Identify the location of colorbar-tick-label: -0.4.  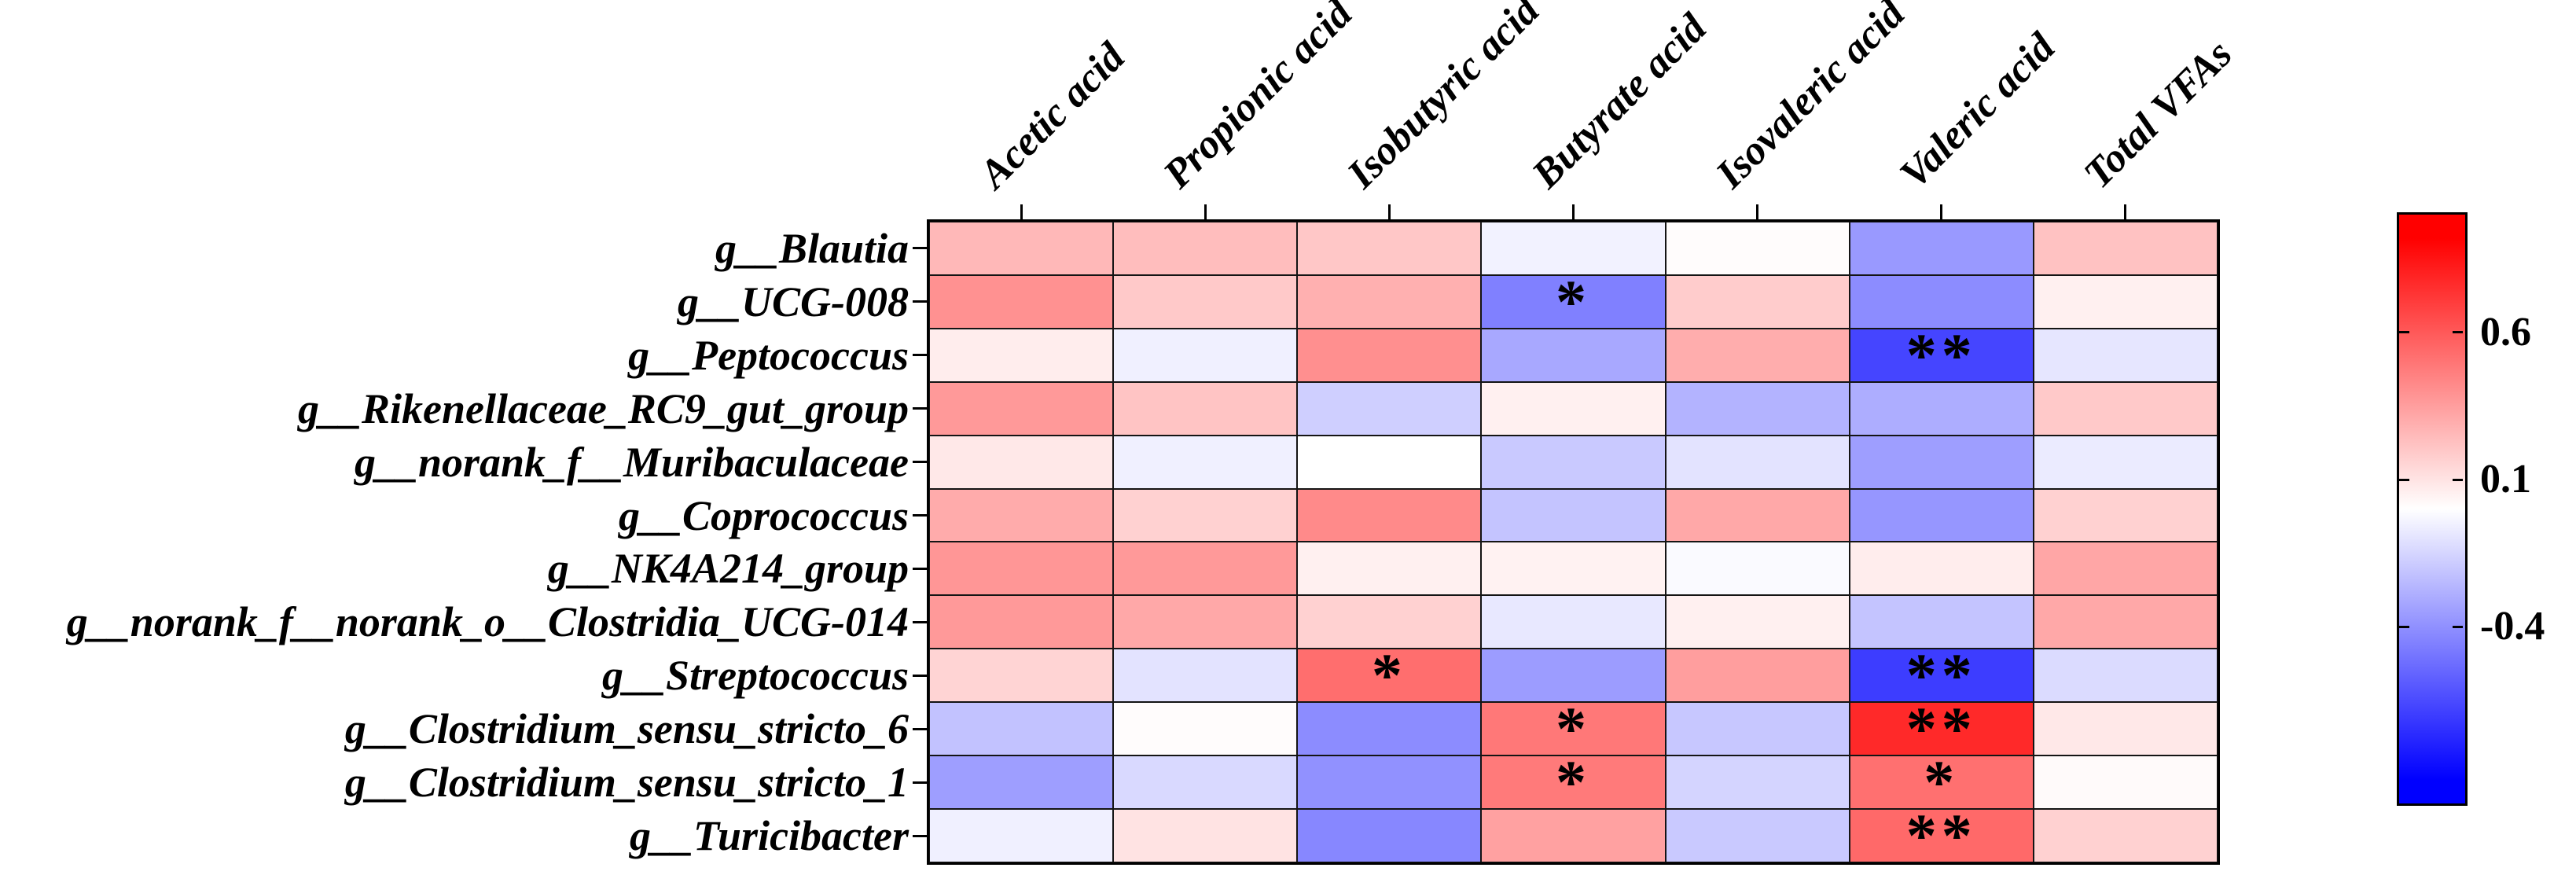
(2512, 626).